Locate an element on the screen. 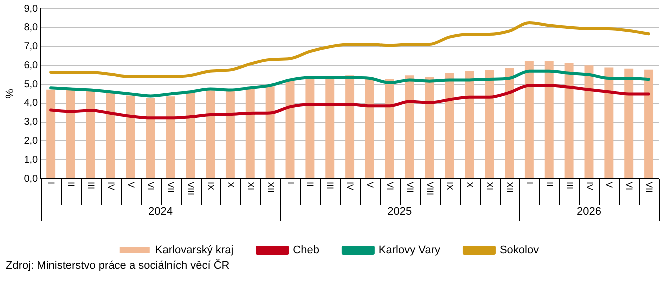 This screenshot has height=284, width=667. y-tick-label: 5,0 is located at coordinates (31, 84).